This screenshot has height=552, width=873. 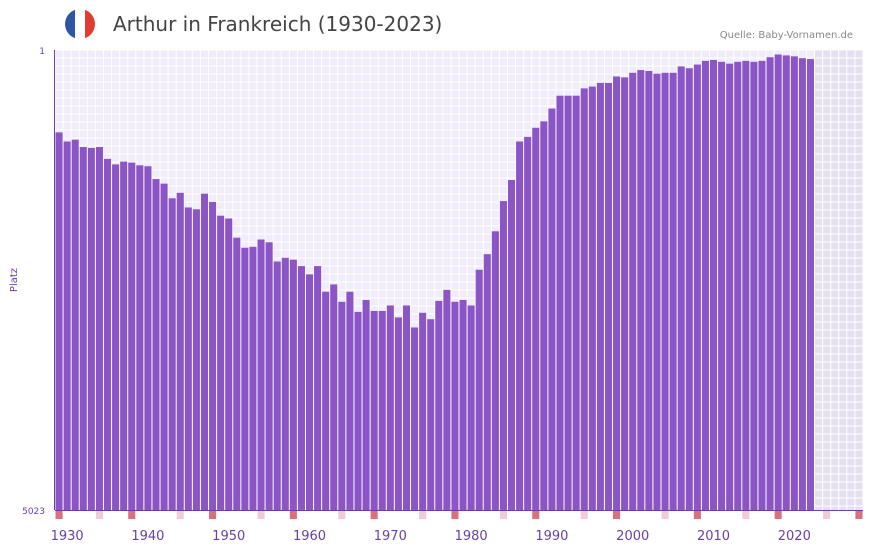 I want to click on bar-1953, so click(x=253, y=378).